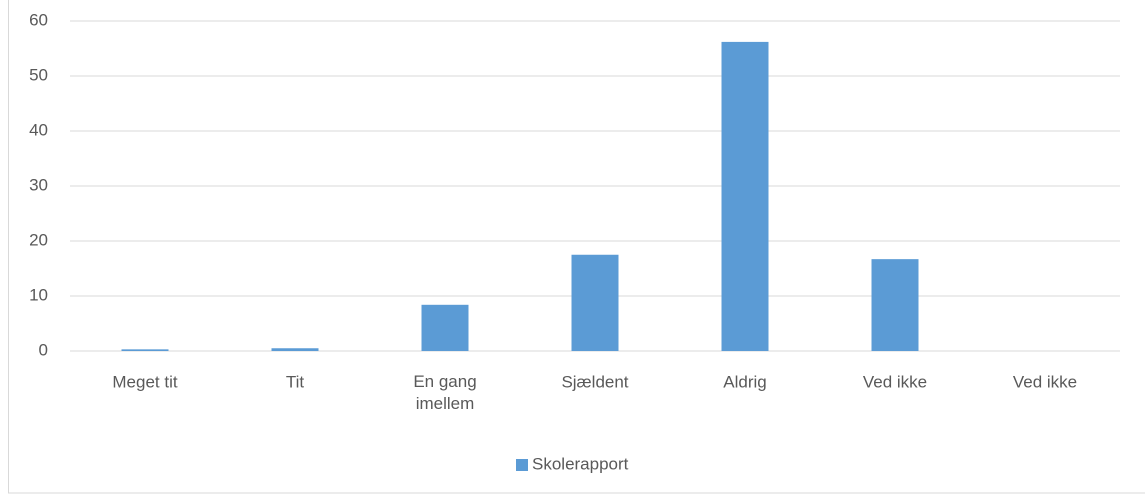  What do you see at coordinates (38, 239) in the screenshot?
I see `y-tick-label: 20` at bounding box center [38, 239].